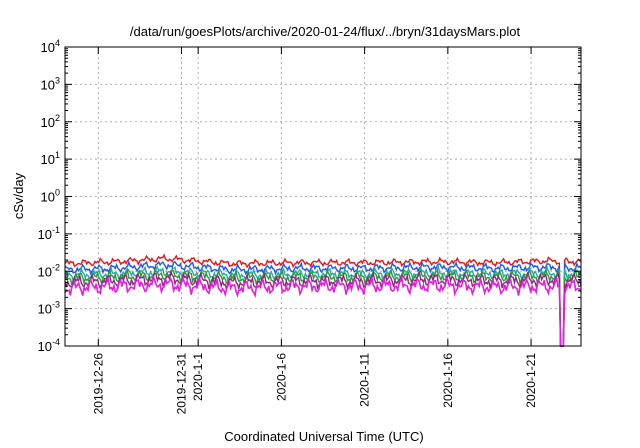  I want to click on y-tick-label: 10⁰, so click(50, 196).